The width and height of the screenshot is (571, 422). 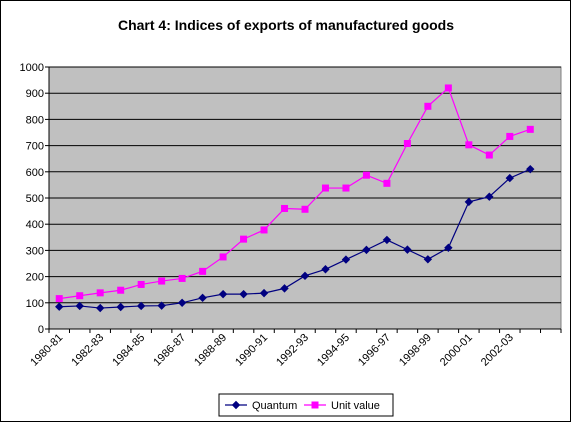 I want to click on x-tick-label: 1988-89, so click(x=210, y=350).